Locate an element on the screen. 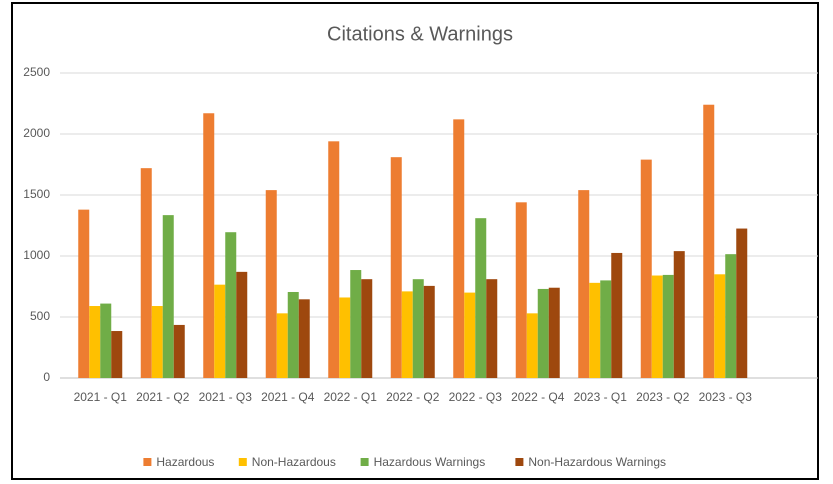  x-tick-label: 2021 - Q1 is located at coordinates (100, 397).